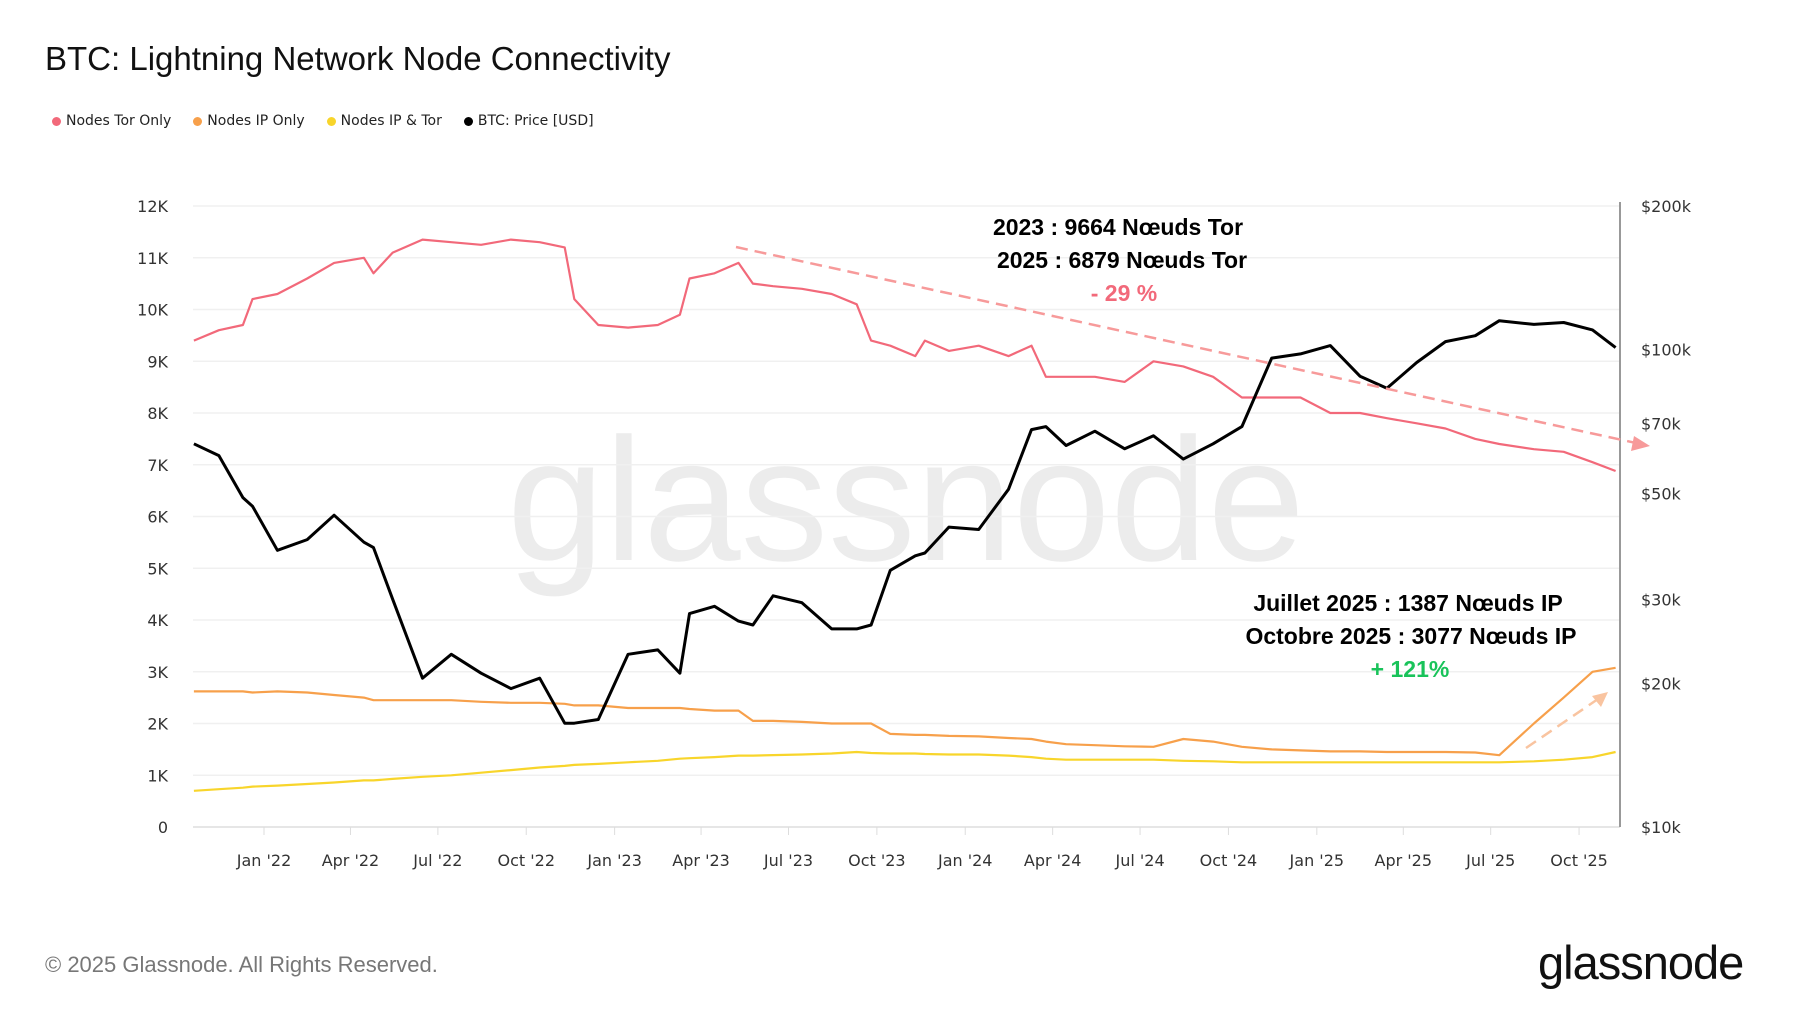 This screenshot has height=1013, width=1800. I want to click on x-tick-label: Oct '23, so click(877, 860).